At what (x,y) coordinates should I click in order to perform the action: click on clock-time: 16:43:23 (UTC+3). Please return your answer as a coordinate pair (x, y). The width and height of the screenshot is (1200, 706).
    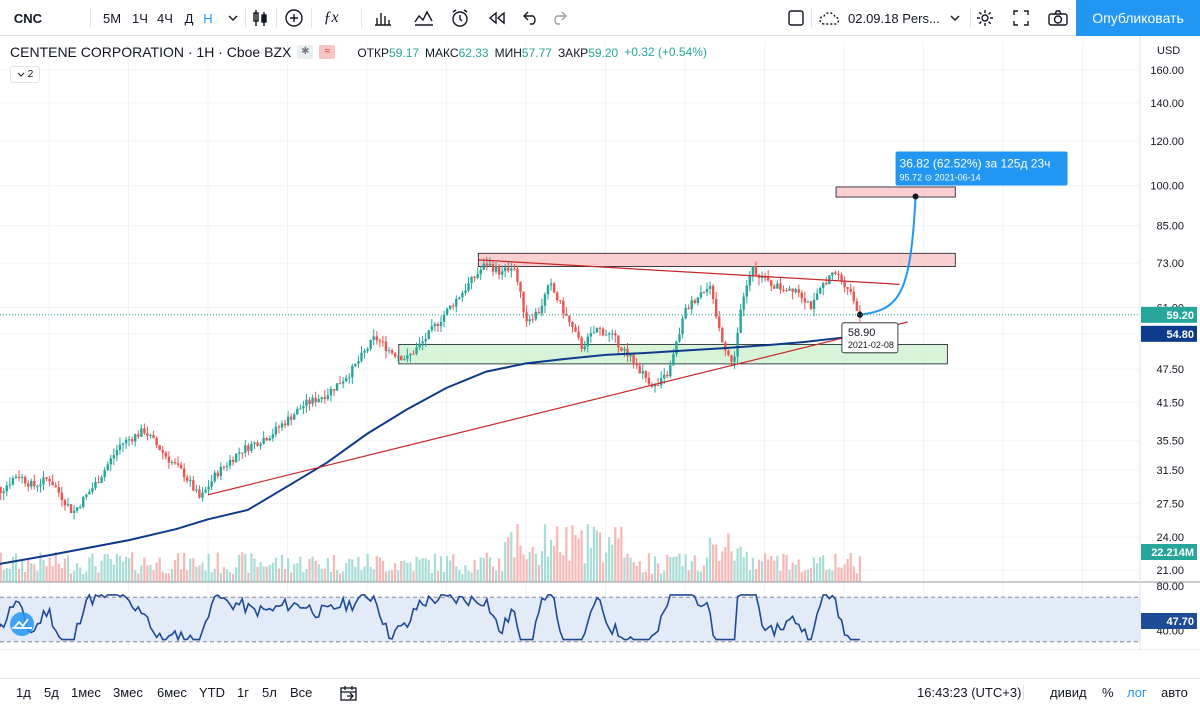
    Looking at the image, I should click on (969, 692).